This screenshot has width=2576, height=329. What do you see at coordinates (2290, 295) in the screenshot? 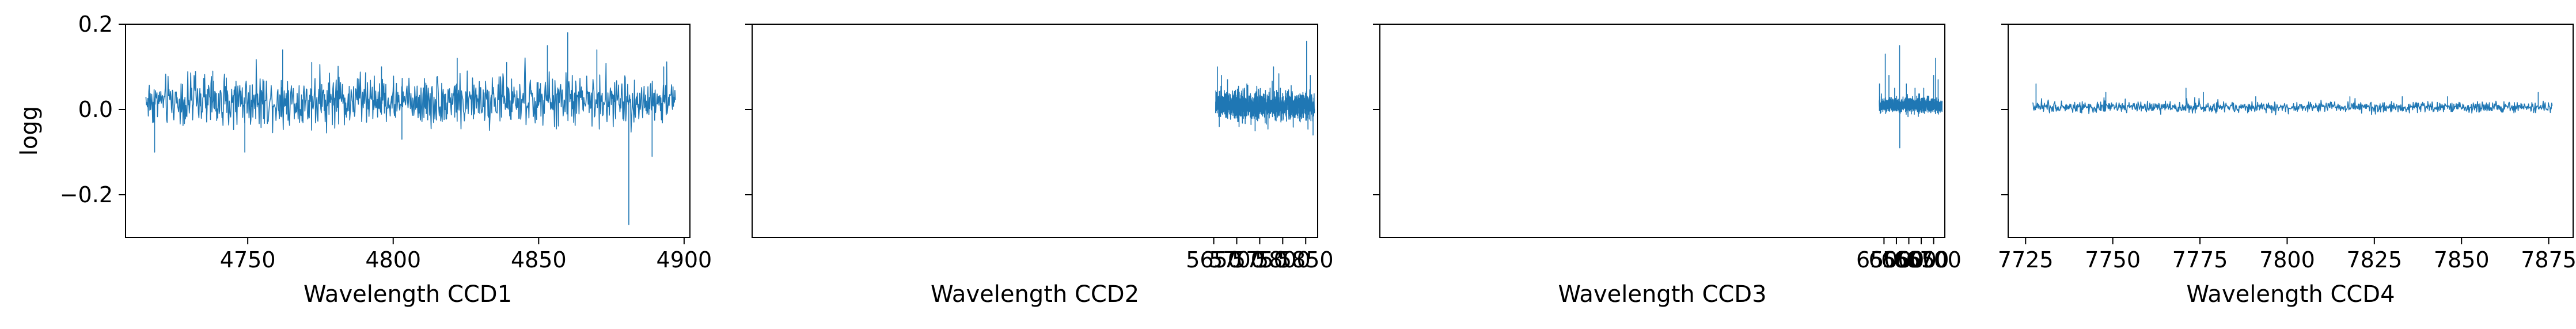
I see `x-axis-label-ccd4: Wavelength CCD4` at bounding box center [2290, 295].